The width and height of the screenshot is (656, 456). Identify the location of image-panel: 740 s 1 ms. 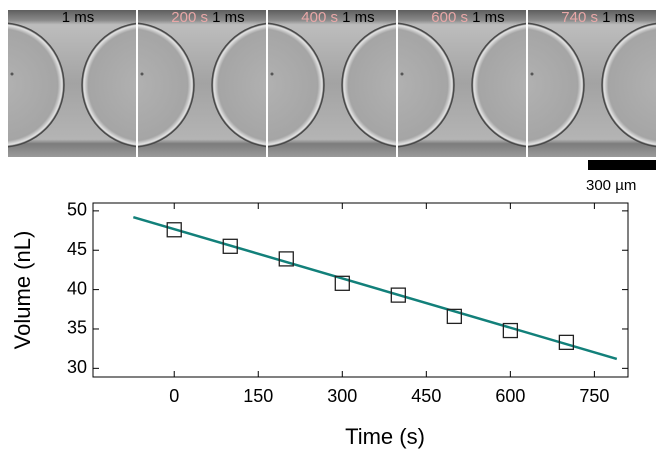
(592, 83).